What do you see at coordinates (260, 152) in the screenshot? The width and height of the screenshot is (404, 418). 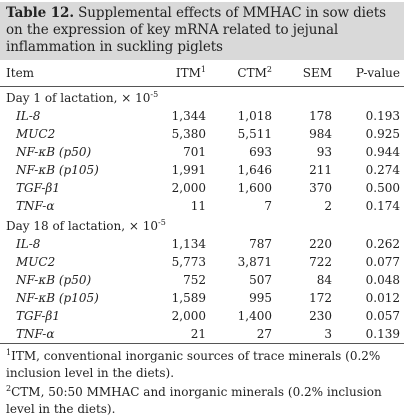 I see `cell-ctm: 693` at bounding box center [260, 152].